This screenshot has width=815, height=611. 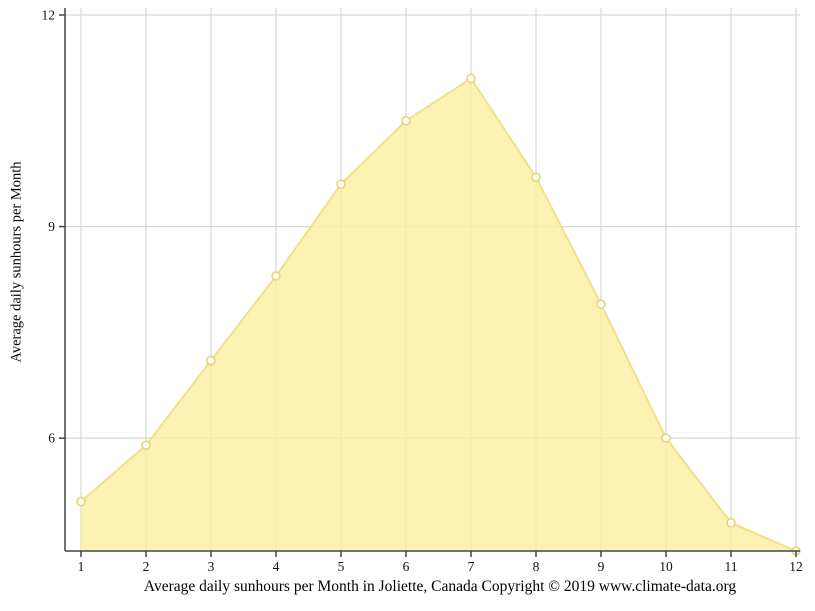 I want to click on x-tick-label: 6, so click(x=406, y=566).